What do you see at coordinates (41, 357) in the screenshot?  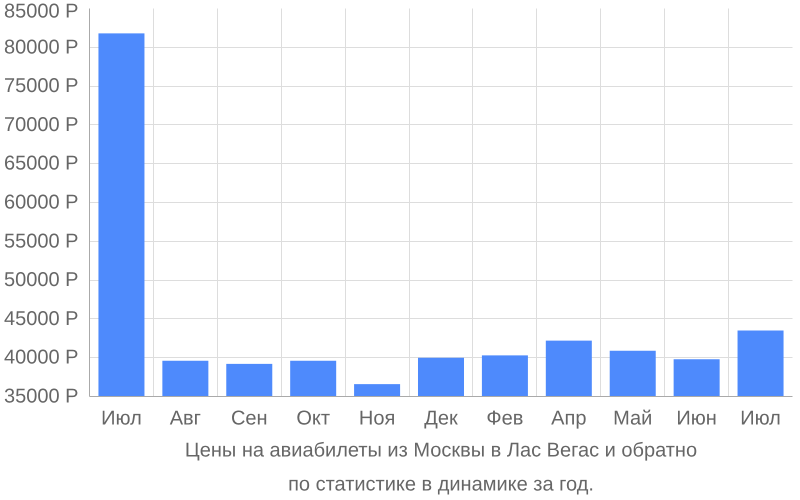 I see `y-tick-label: 40000 Р` at bounding box center [41, 357].